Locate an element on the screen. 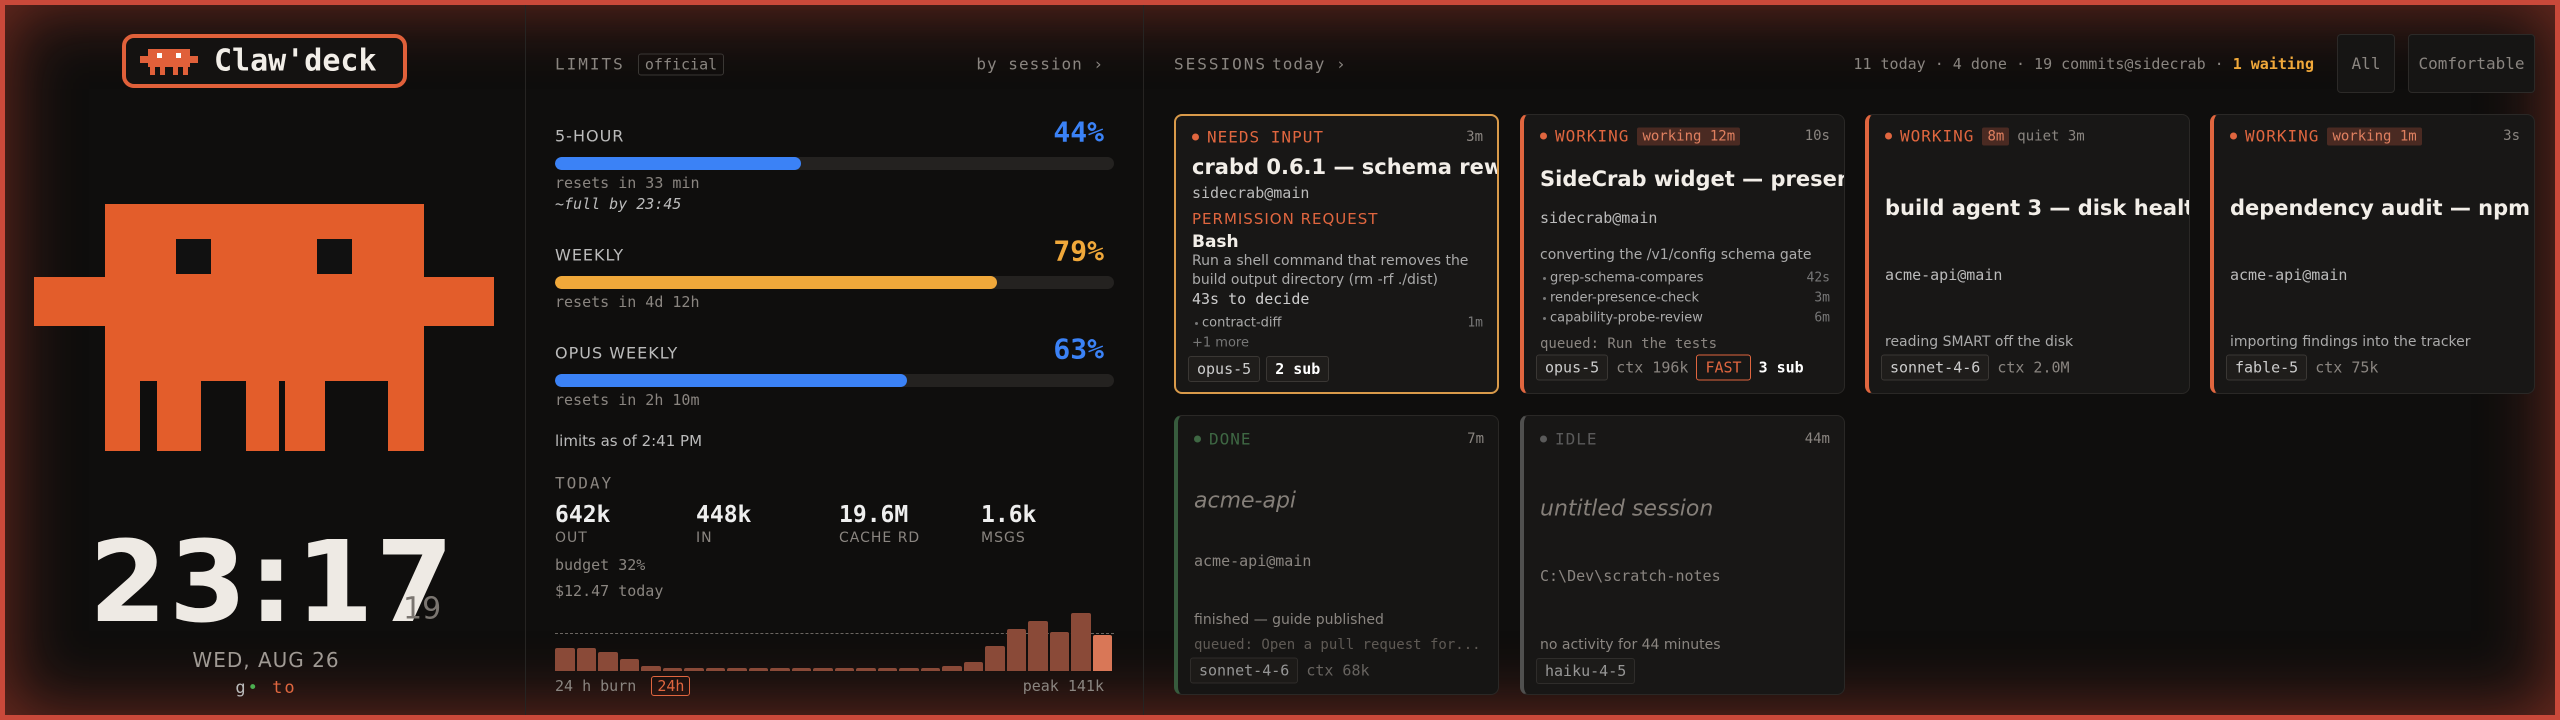 Image resolution: width=2560 pixels, height=720 pixels. subtask-dot is located at coordinates (1196, 323).